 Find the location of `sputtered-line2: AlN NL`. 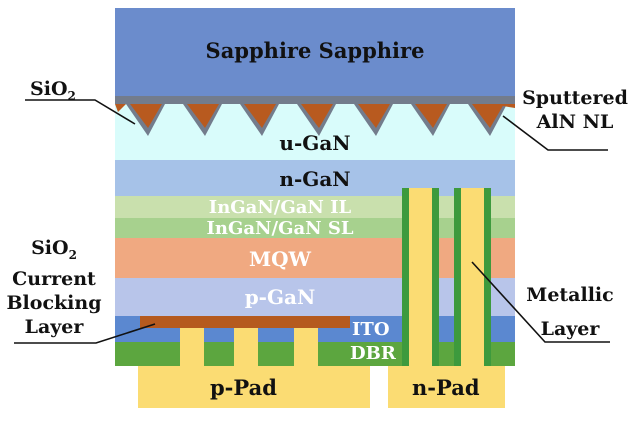

sputtered-line2: AlN NL is located at coordinates (575, 122).